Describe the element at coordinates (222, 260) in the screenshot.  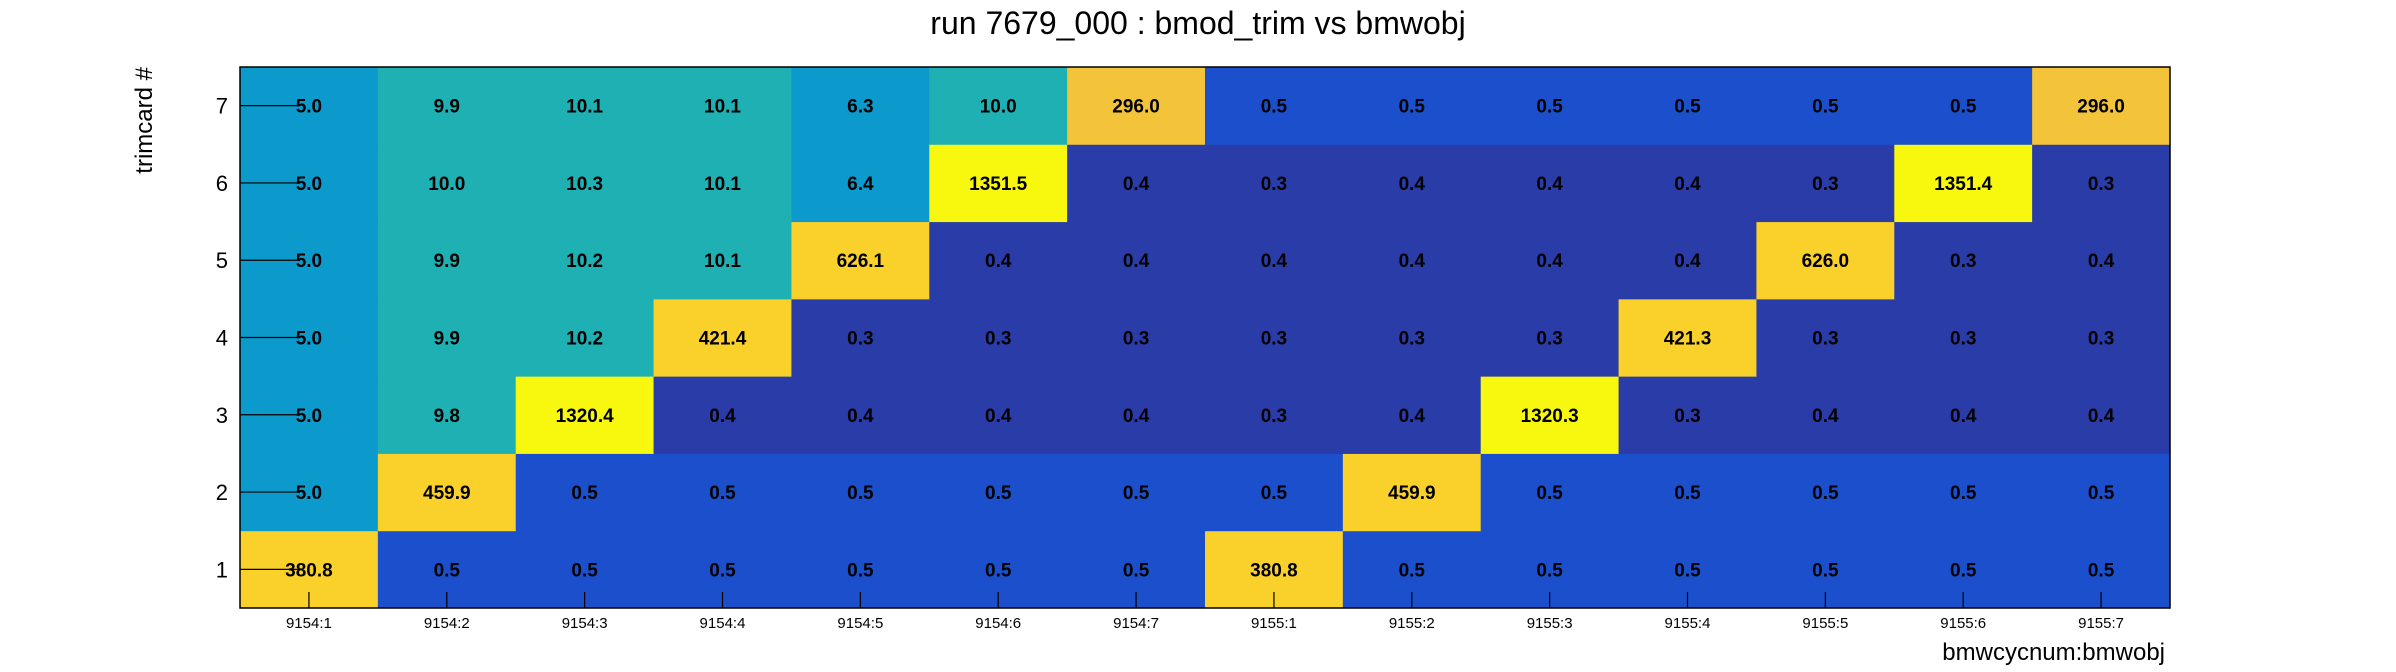
I see `y-tick-label: 5` at that location.